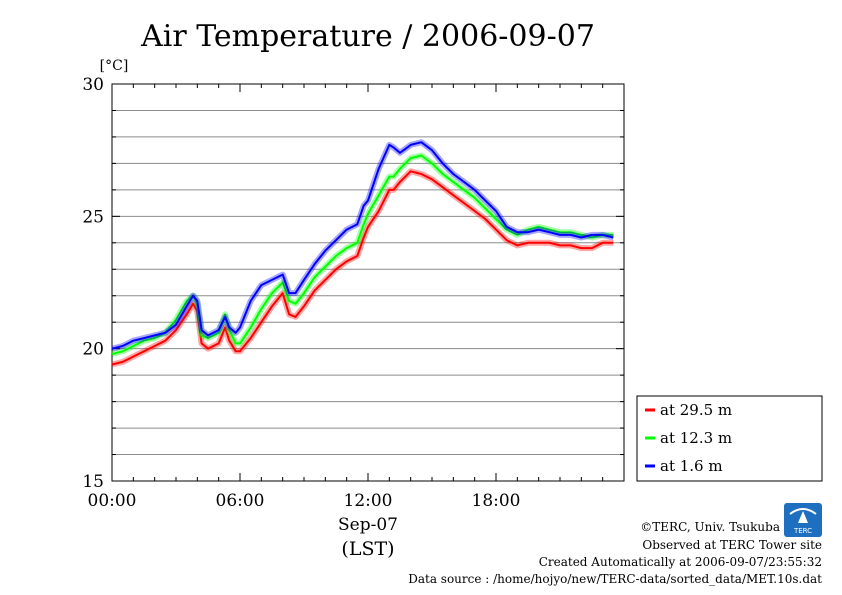 The width and height of the screenshot is (842, 595). What do you see at coordinates (93, 482) in the screenshot?
I see `y-tick-label: 15` at bounding box center [93, 482].